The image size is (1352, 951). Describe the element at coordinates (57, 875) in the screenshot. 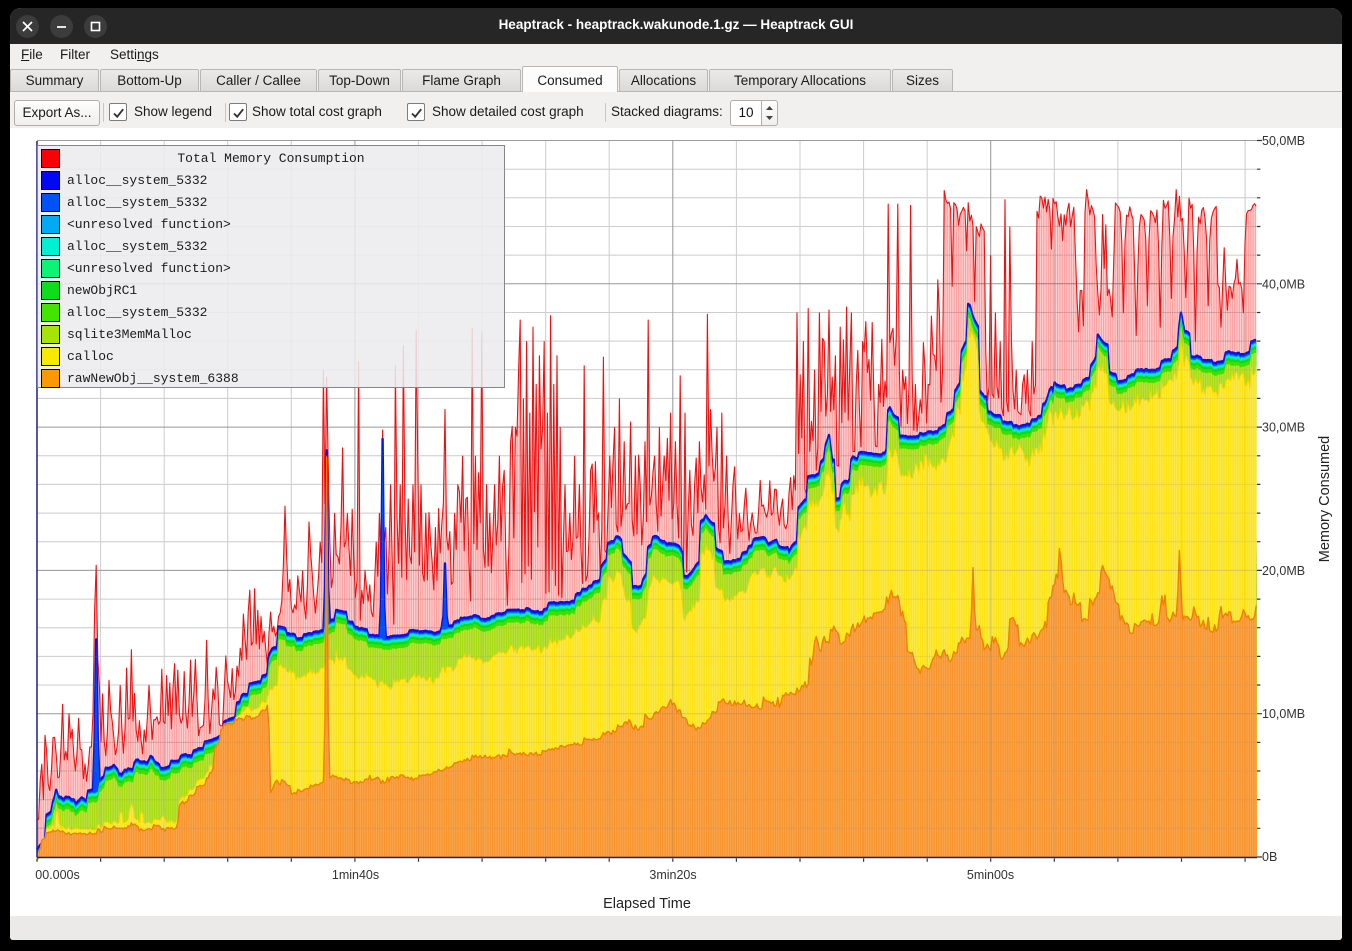

I see `svg-text: 00.000s` at that location.